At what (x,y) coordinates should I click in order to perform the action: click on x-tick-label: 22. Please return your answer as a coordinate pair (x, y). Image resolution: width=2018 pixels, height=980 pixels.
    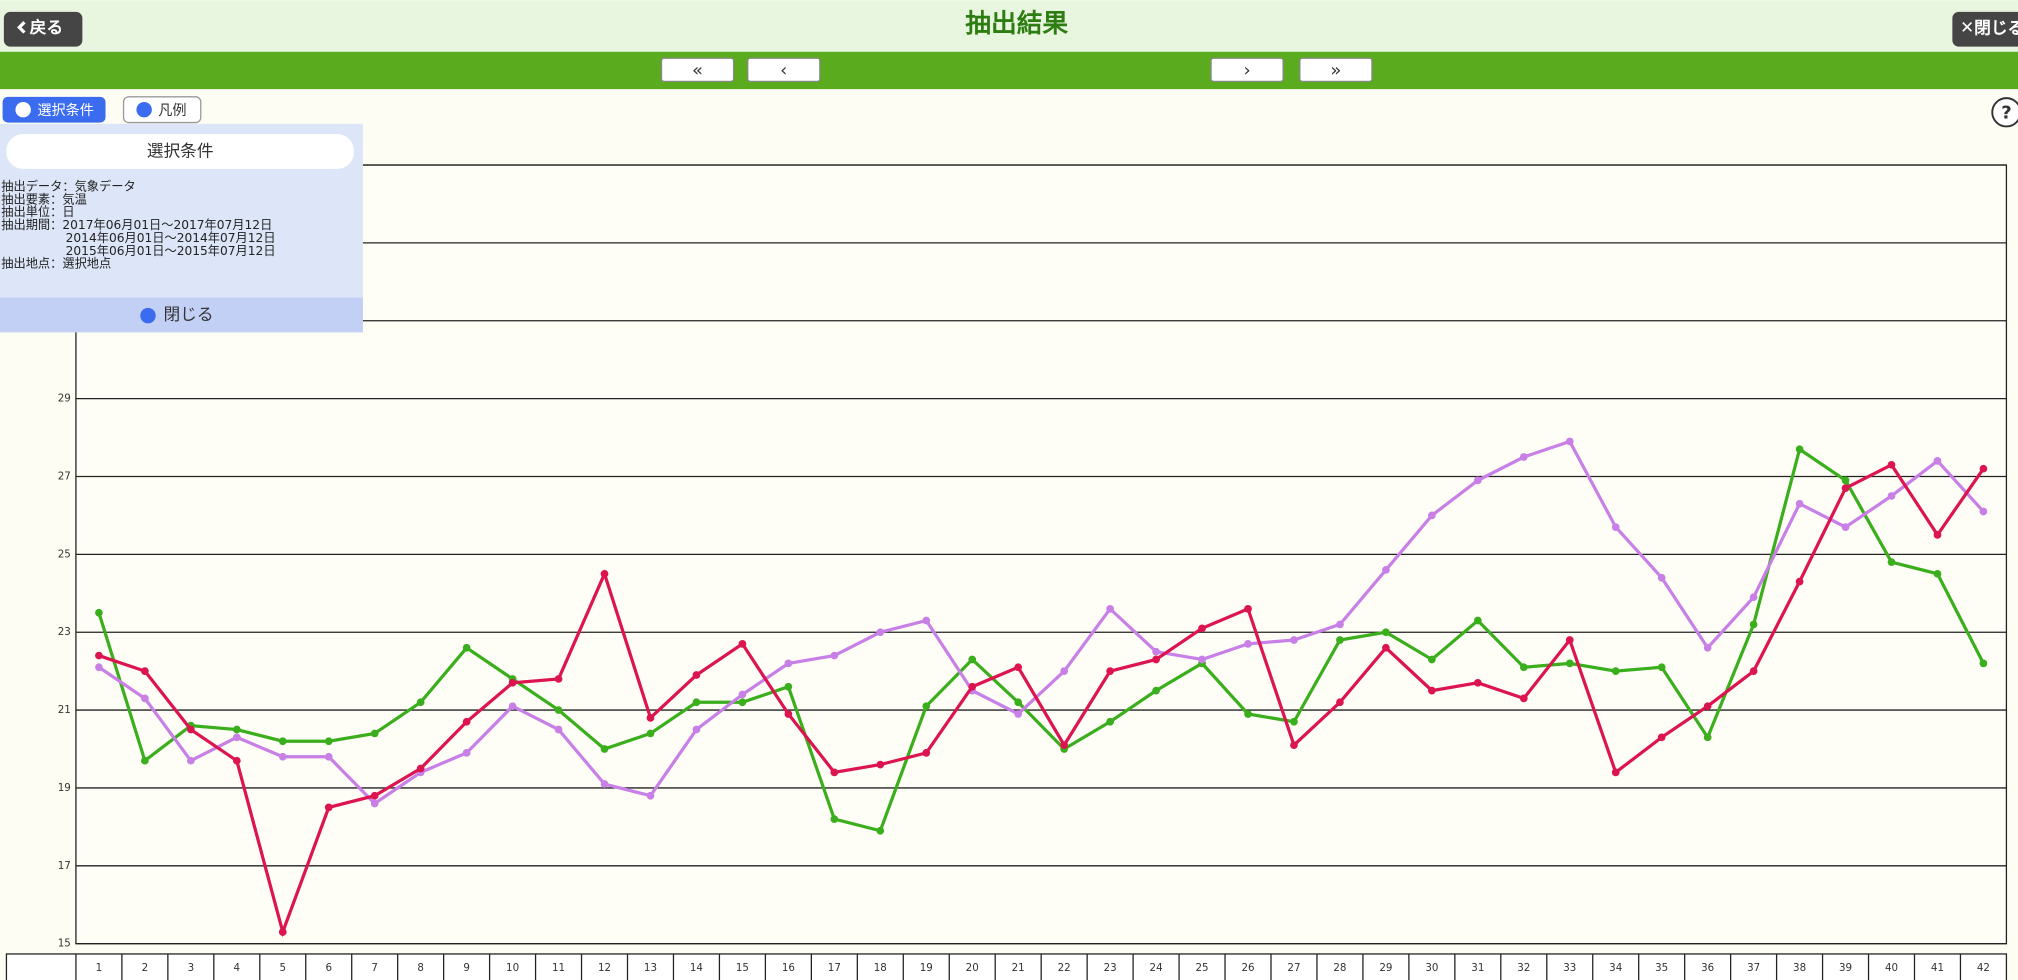
    Looking at the image, I should click on (1064, 968).